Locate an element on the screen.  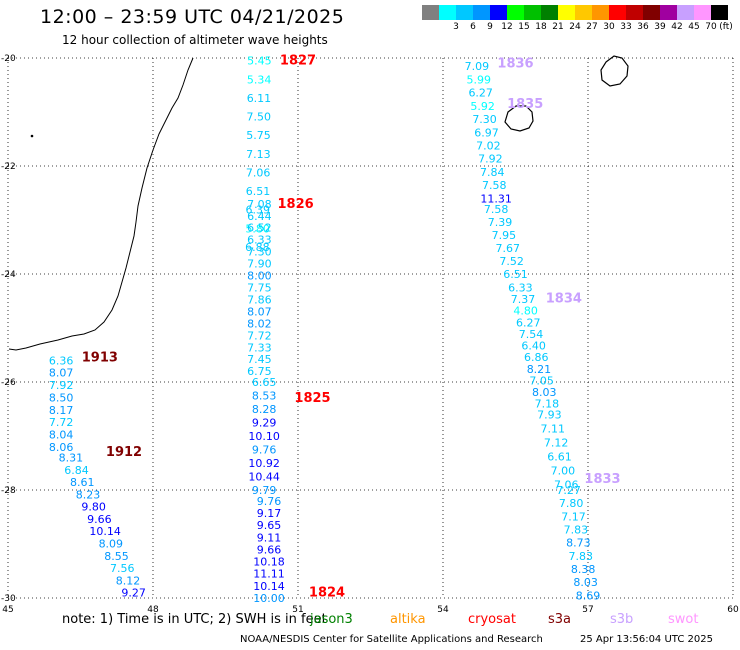
legend-tick-label: 30 is located at coordinates (609, 27).